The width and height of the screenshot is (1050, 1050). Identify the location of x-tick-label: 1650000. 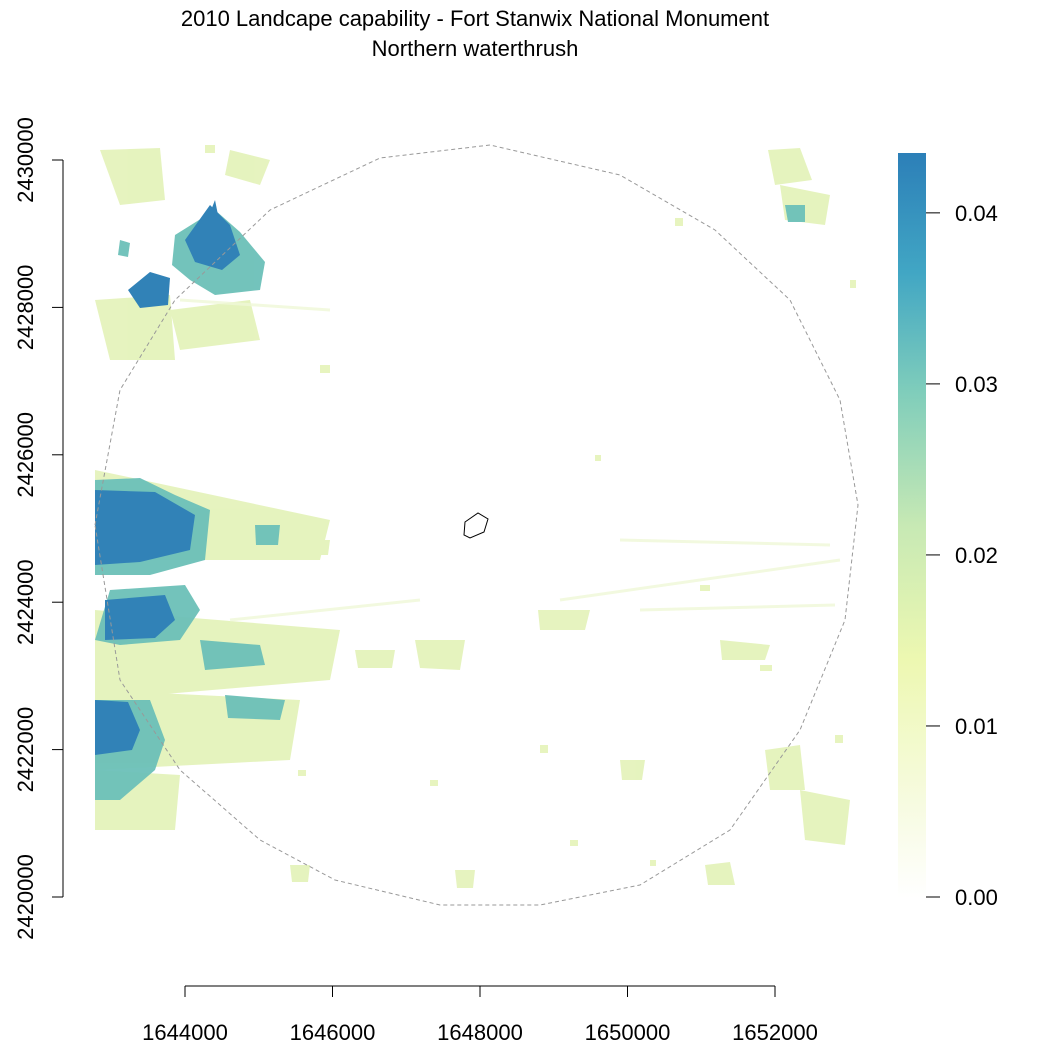
(628, 1032).